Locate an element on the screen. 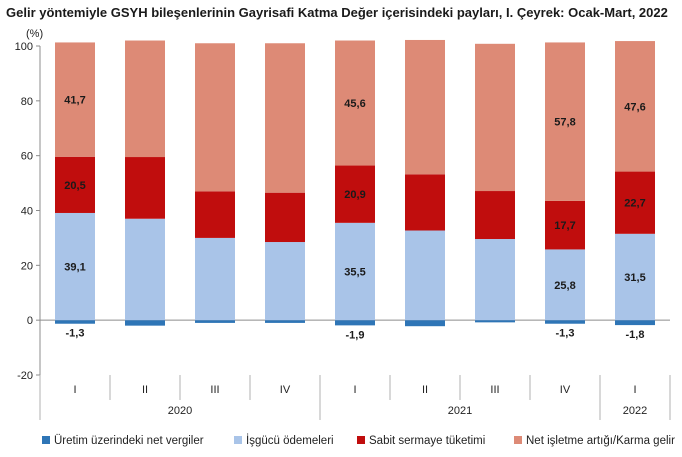 This screenshot has height=457, width=682. legend-item-label: İşgücü ödemeleri is located at coordinates (290, 440).